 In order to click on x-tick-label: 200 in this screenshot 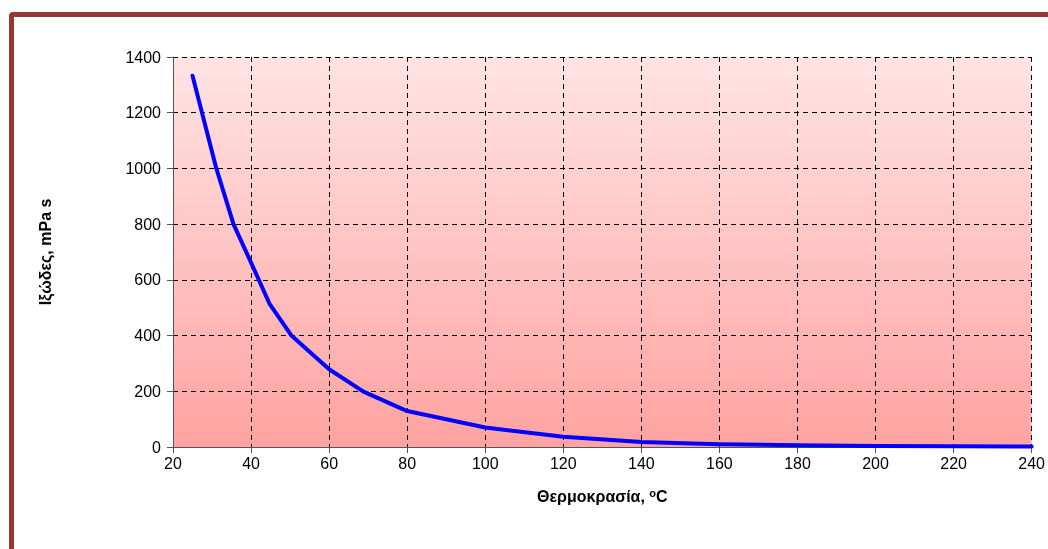, I will do `click(875, 463)`.